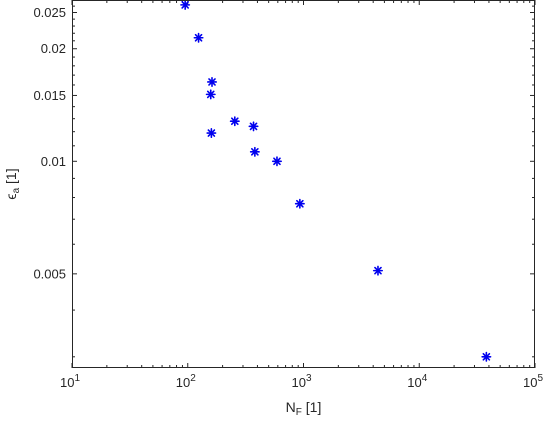 The image size is (550, 422). Describe the element at coordinates (309, 378) in the screenshot. I see `x-tick-label-exp: 3` at that location.